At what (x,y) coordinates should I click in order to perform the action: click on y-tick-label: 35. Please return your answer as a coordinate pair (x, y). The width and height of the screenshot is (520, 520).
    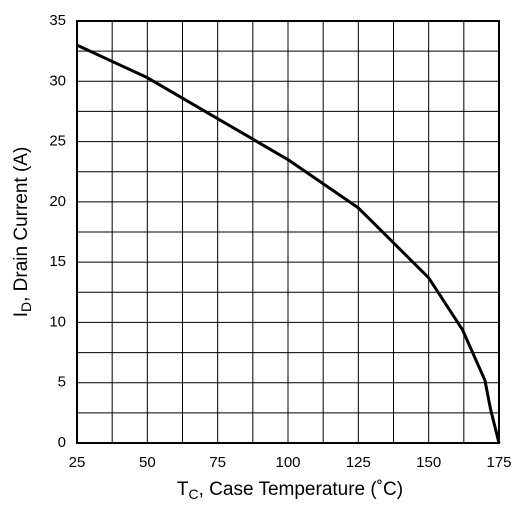
    Looking at the image, I should click on (57, 20).